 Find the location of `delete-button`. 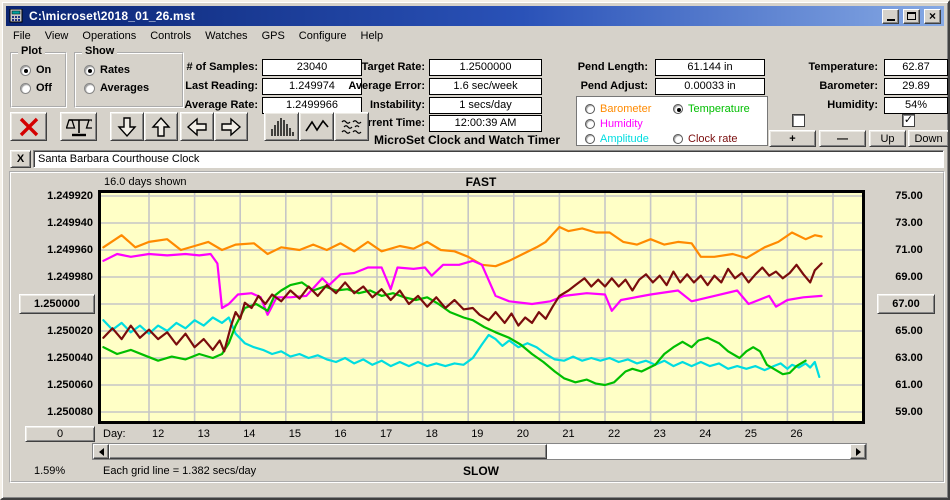

delete-button is located at coordinates (28, 126).